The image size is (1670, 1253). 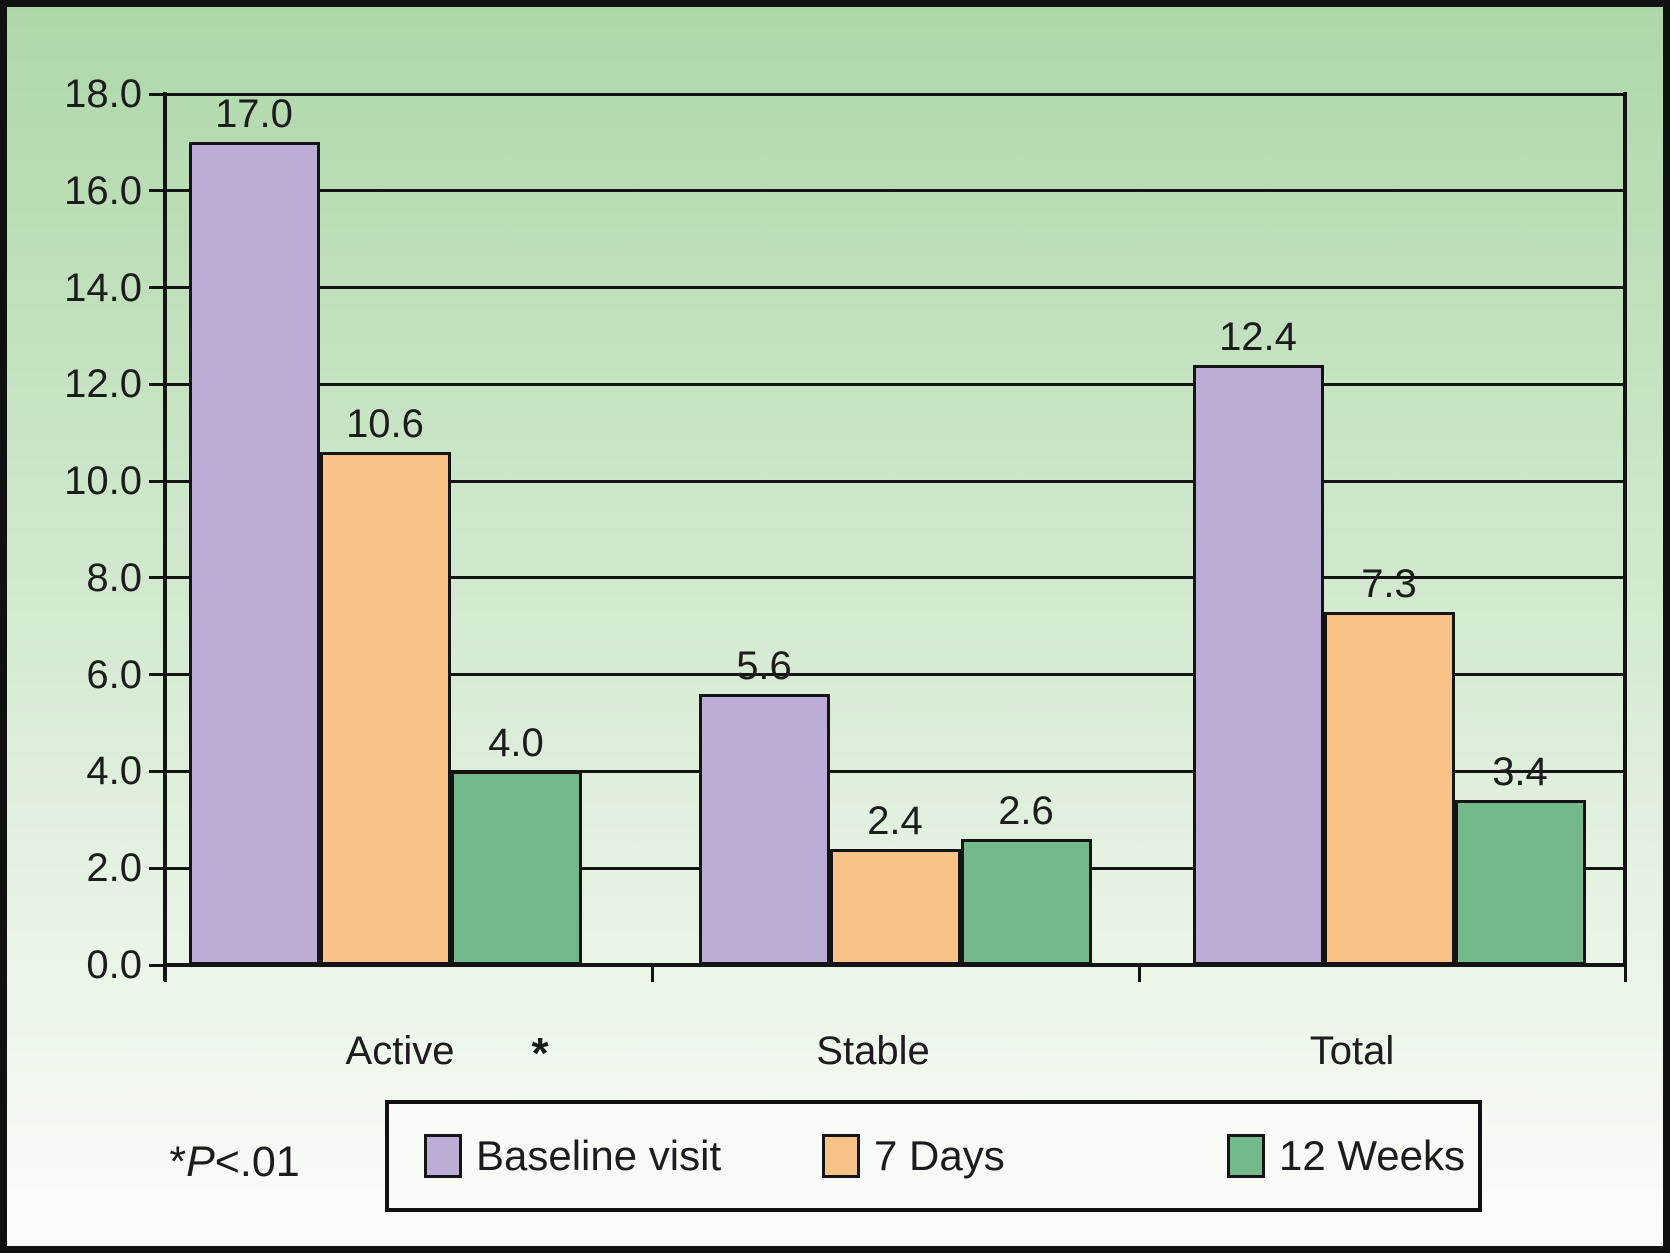 I want to click on y-axis-line, so click(x=165, y=536).